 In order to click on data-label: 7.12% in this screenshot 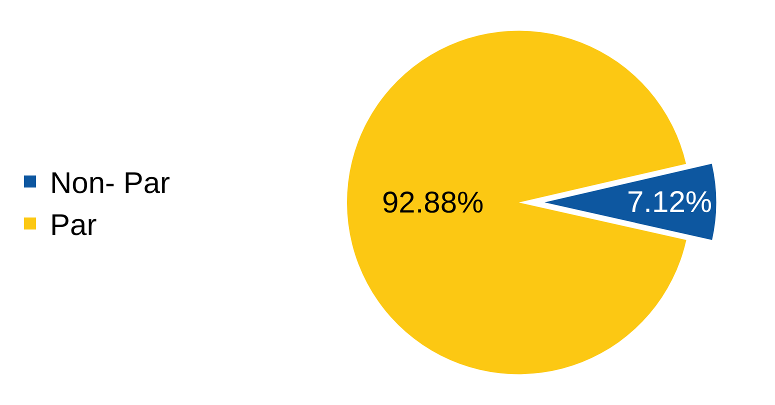, I will do `click(669, 202)`.